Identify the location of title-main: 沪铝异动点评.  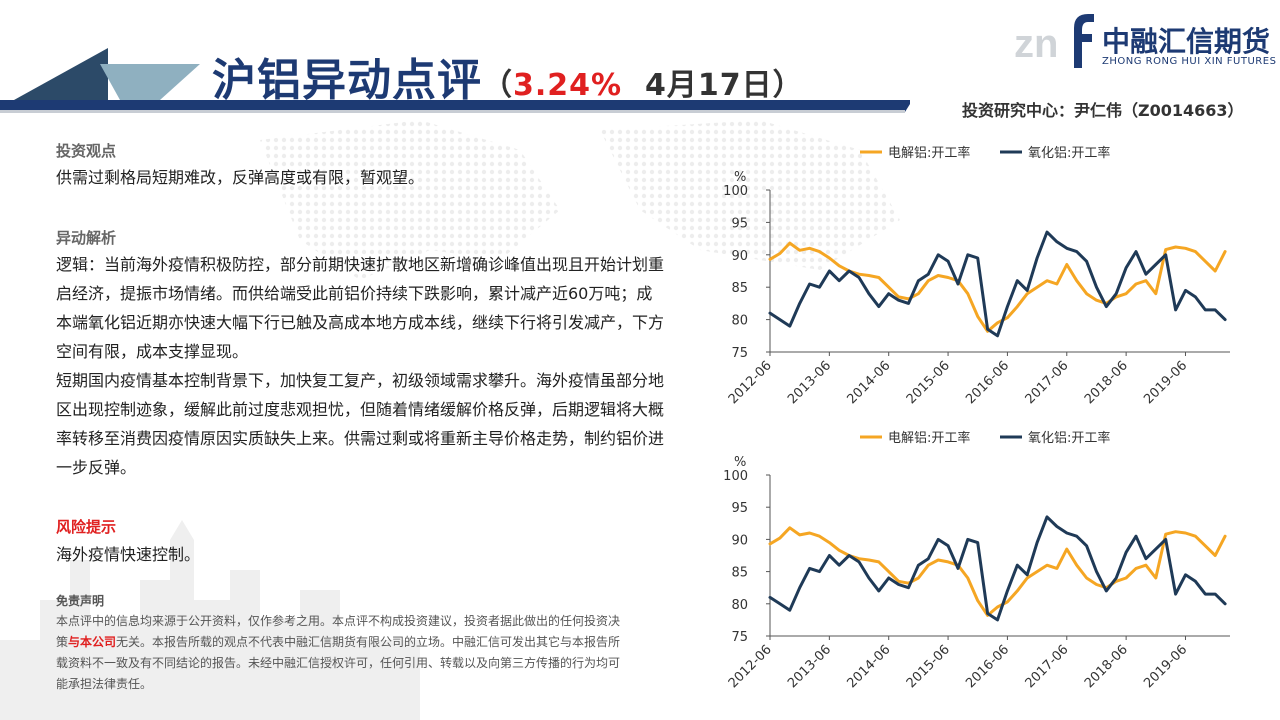
(347, 80).